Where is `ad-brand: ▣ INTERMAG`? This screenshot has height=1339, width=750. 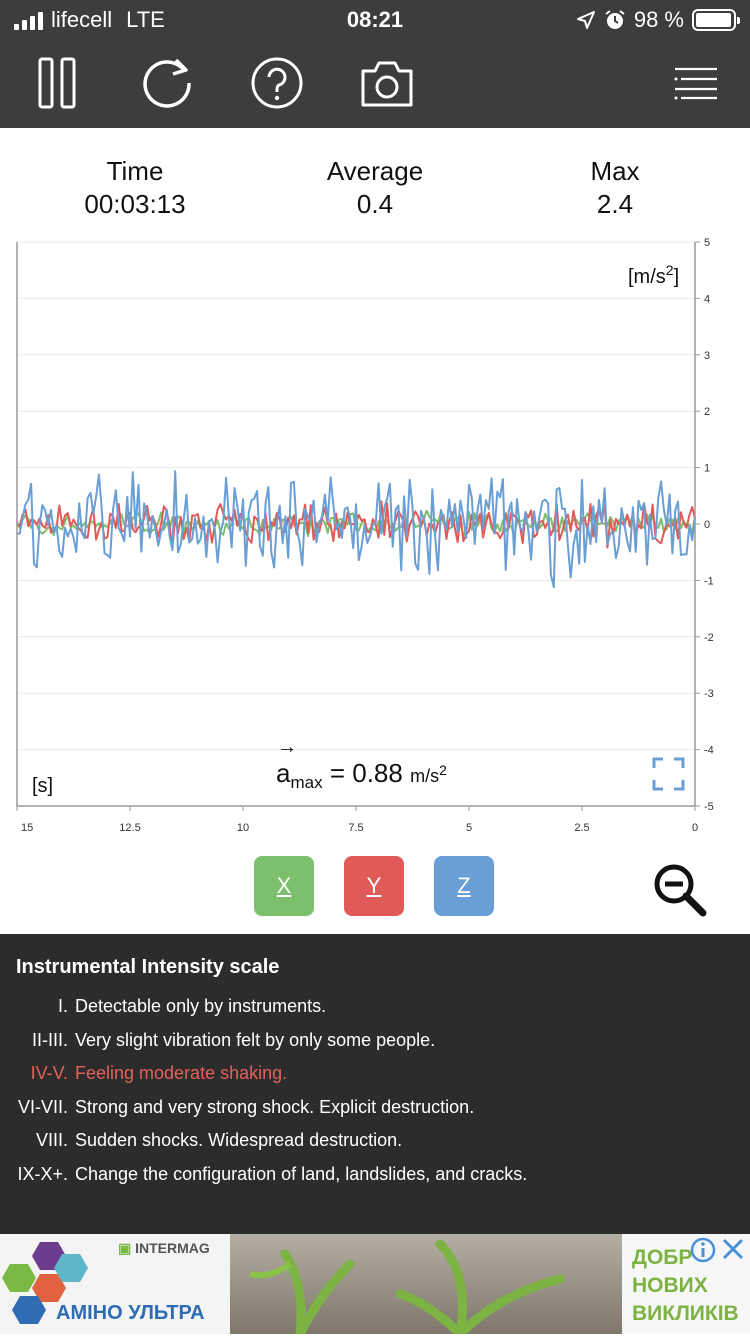 ad-brand: ▣ INTERMAG is located at coordinates (164, 1248).